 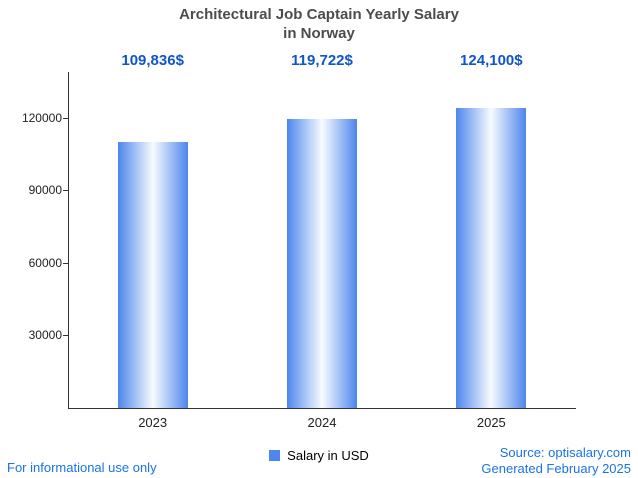 I want to click on legend-label: Salary in USD, so click(x=328, y=455).